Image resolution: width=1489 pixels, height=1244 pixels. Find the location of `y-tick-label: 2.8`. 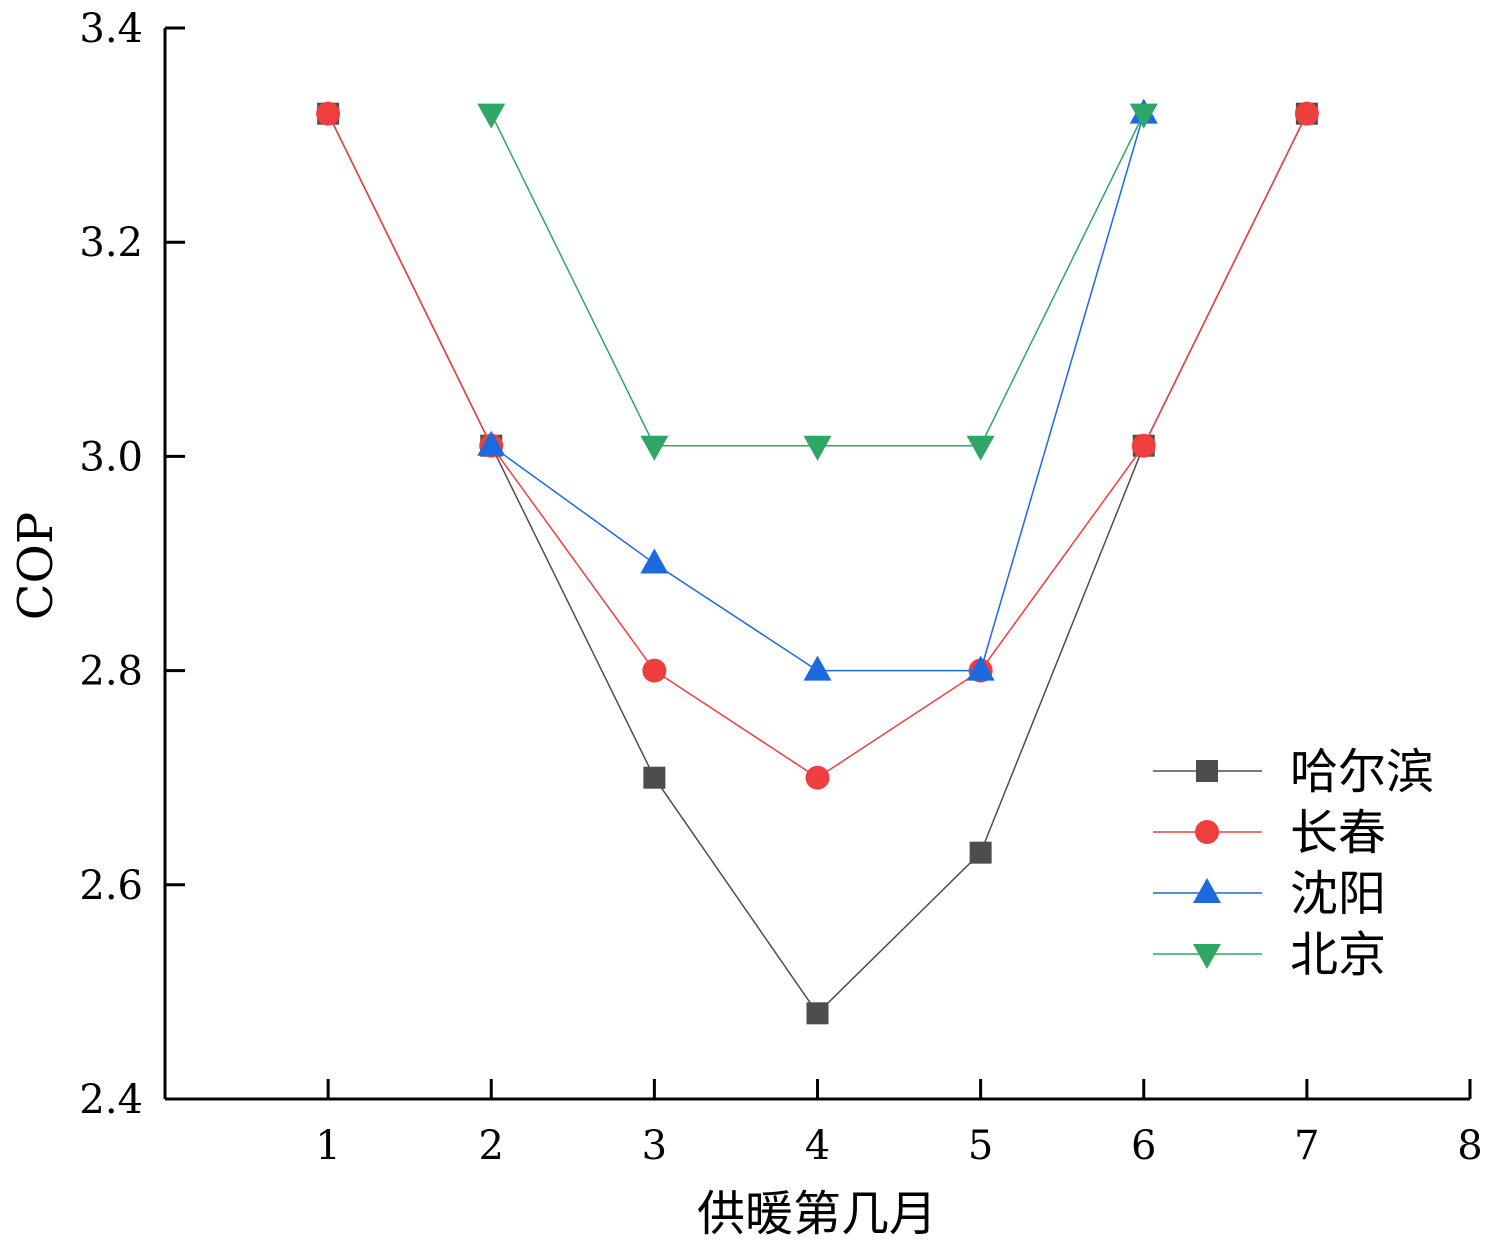

y-tick-label: 2.8 is located at coordinates (111, 672).